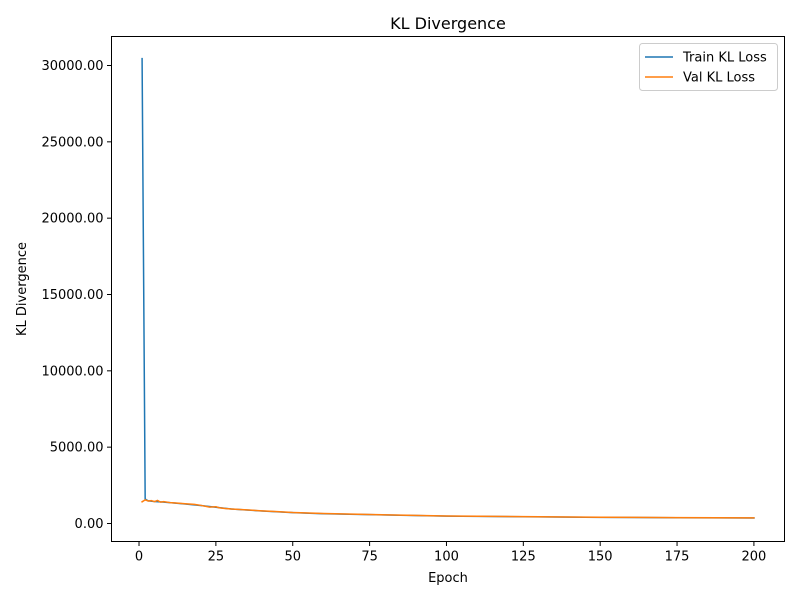  What do you see at coordinates (369, 557) in the screenshot?
I see `x-tick-label: 75` at bounding box center [369, 557].